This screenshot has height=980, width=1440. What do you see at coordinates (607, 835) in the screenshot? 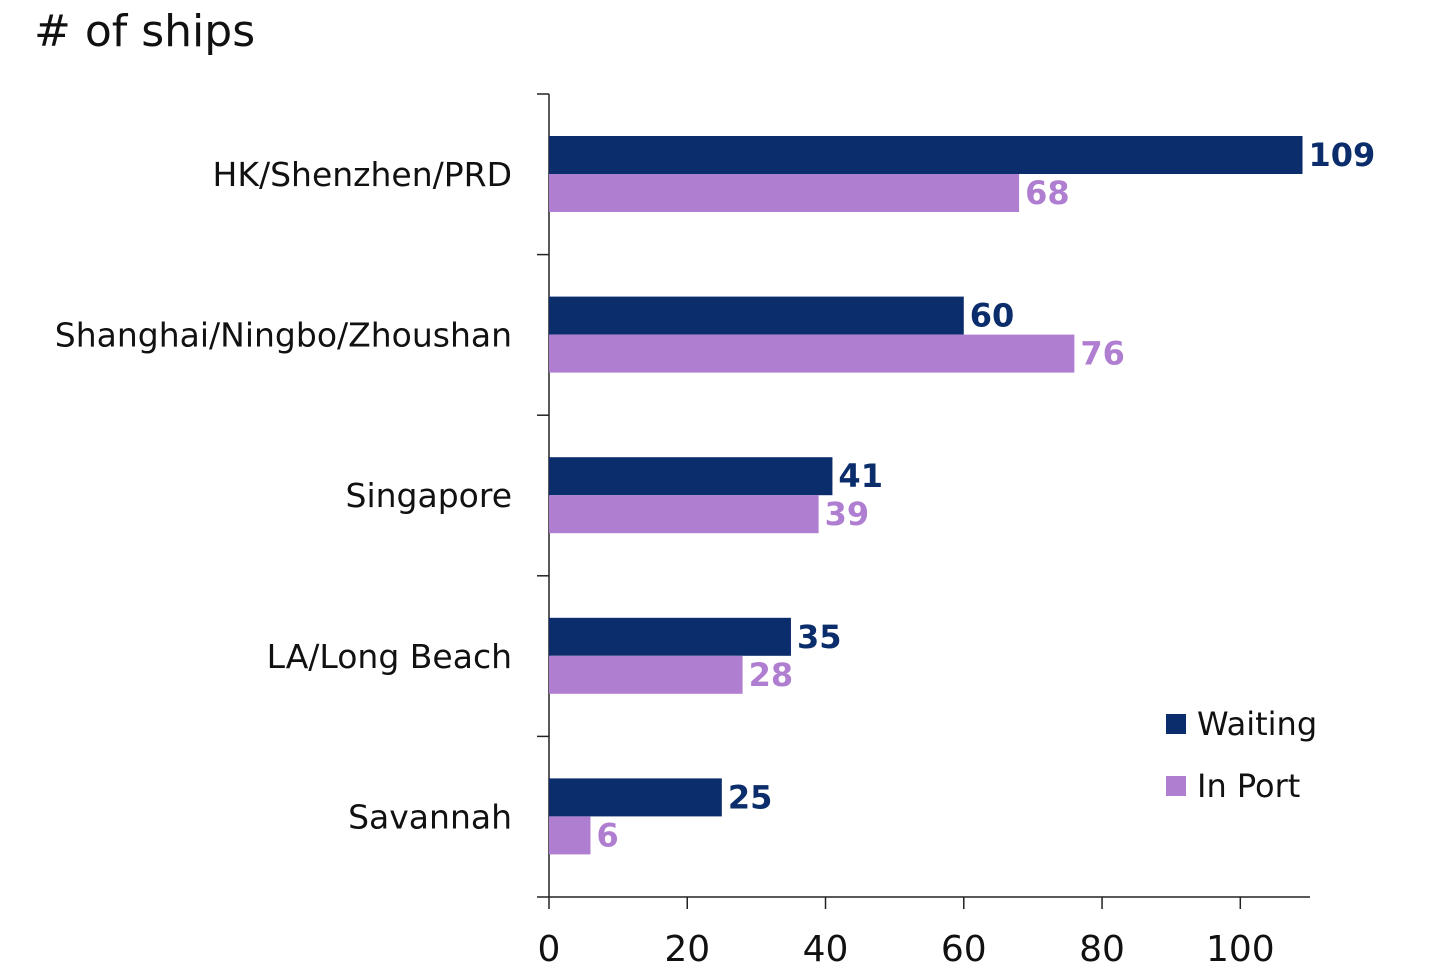
I see `data-label-in-port-savannah: 6` at bounding box center [607, 835].